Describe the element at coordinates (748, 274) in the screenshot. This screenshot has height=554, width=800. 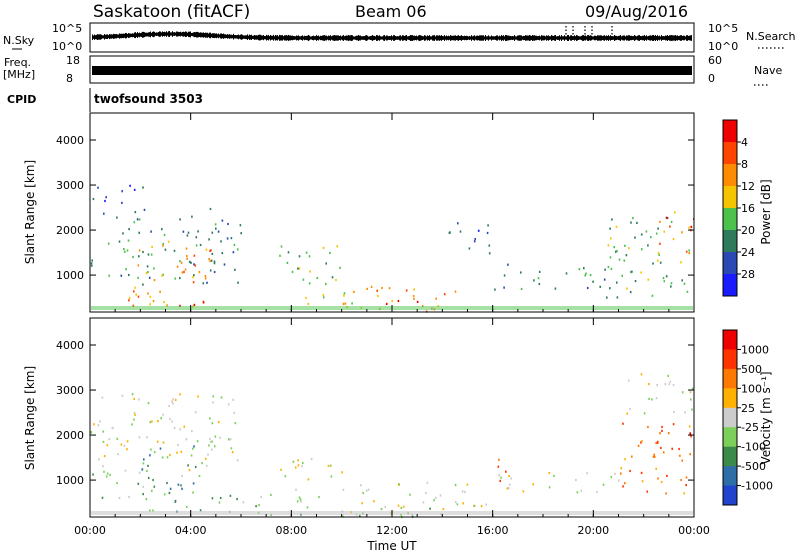
I see `colorbar-tick-label: 28` at that location.